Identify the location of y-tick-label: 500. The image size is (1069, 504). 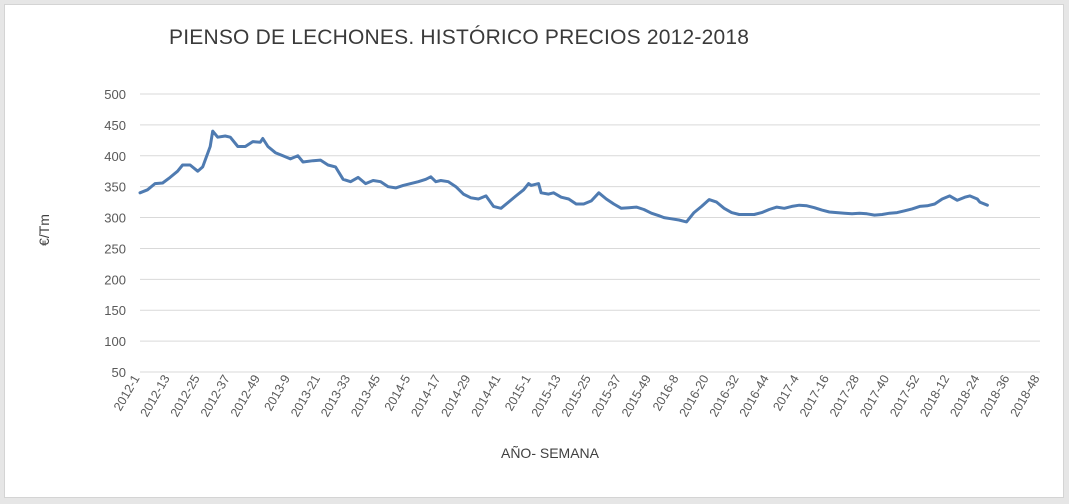
(115, 94).